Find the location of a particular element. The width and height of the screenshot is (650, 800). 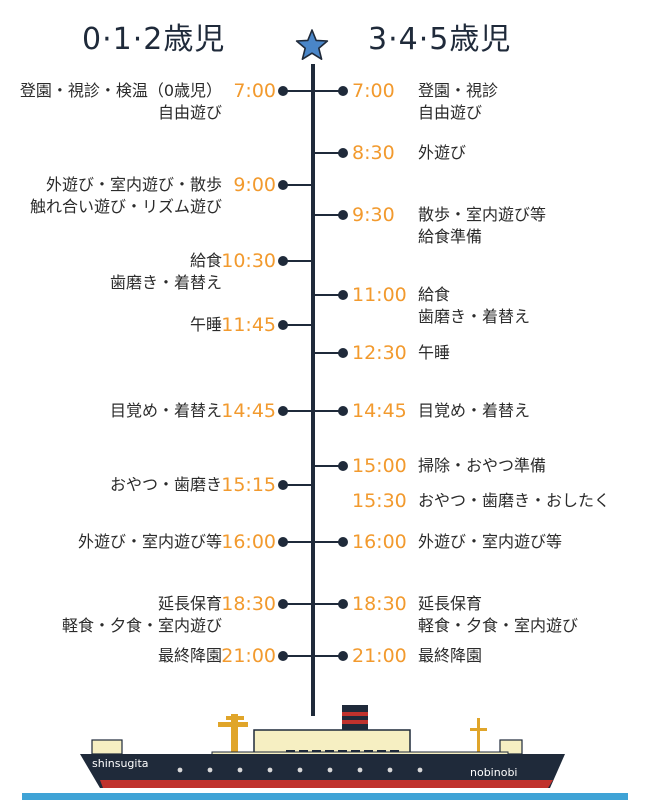

left-time-label: 16:00 is located at coordinates (248, 542).